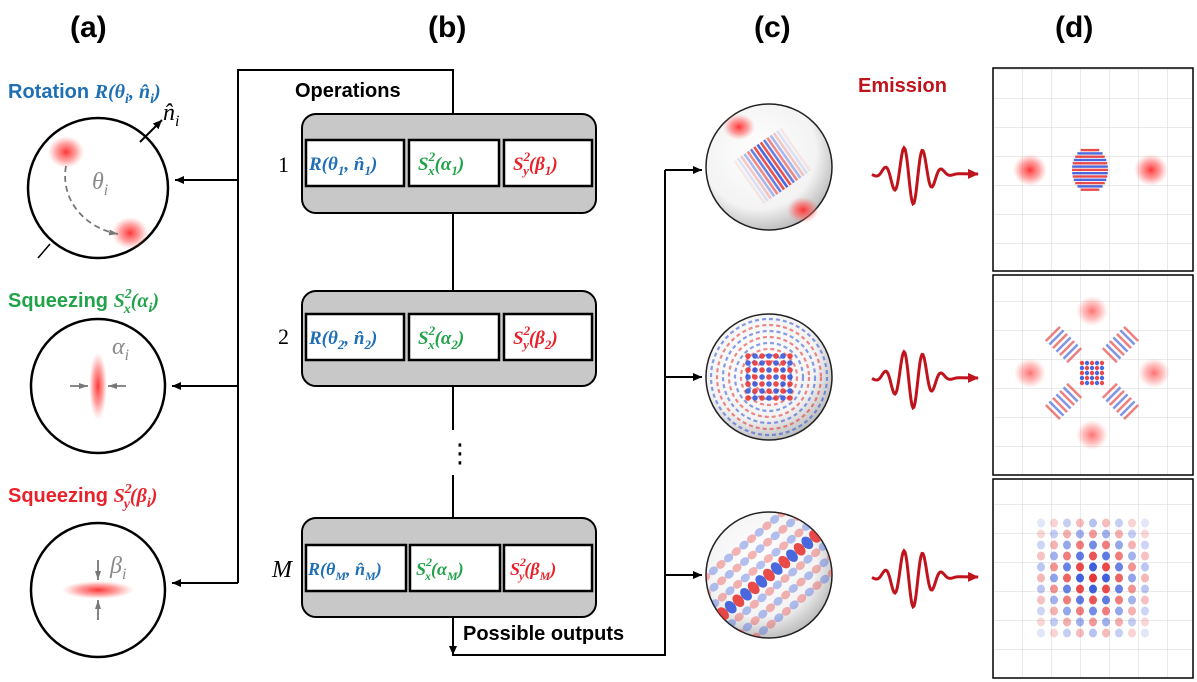 This screenshot has height=682, width=1197. Describe the element at coordinates (84, 94) in the screenshot. I see `rotation-title: Rotation R(θi, n̂i)` at that location.